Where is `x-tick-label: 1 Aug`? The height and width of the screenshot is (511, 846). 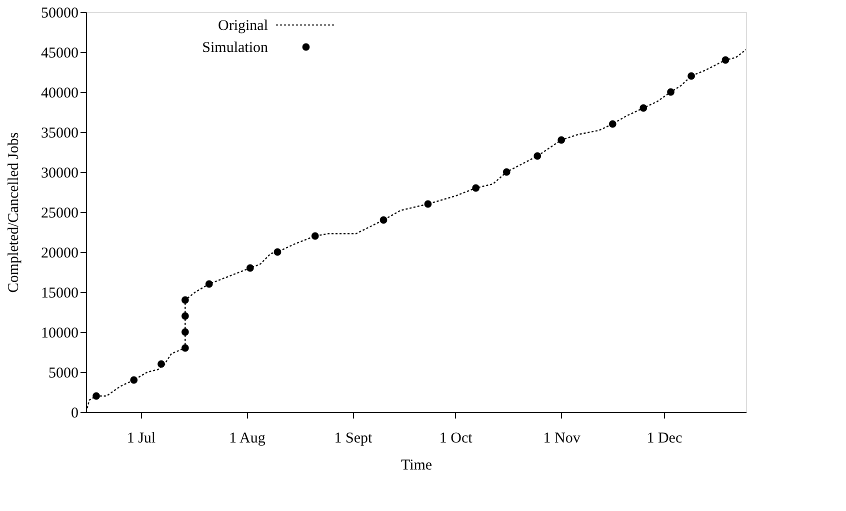
x-tick-label: 1 Aug is located at coordinates (247, 438).